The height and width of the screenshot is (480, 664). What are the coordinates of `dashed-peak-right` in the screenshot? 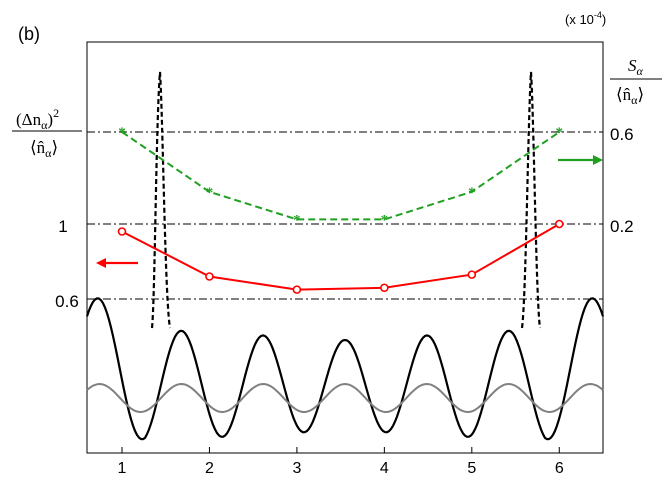 It's located at (531, 200).